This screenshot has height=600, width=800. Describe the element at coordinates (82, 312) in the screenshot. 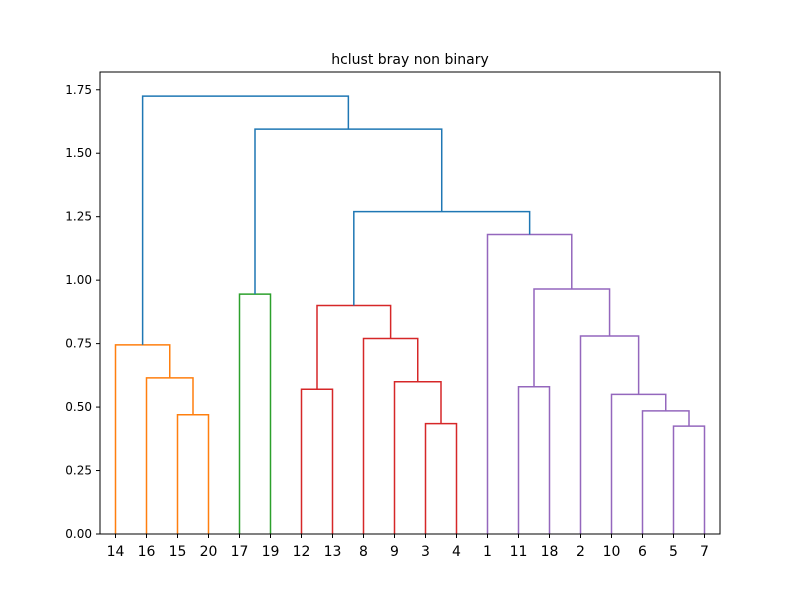

I see `y-axis: 0.00 0.25 0.50 0.75 1.00 1.25 1.50 1.75` at that location.